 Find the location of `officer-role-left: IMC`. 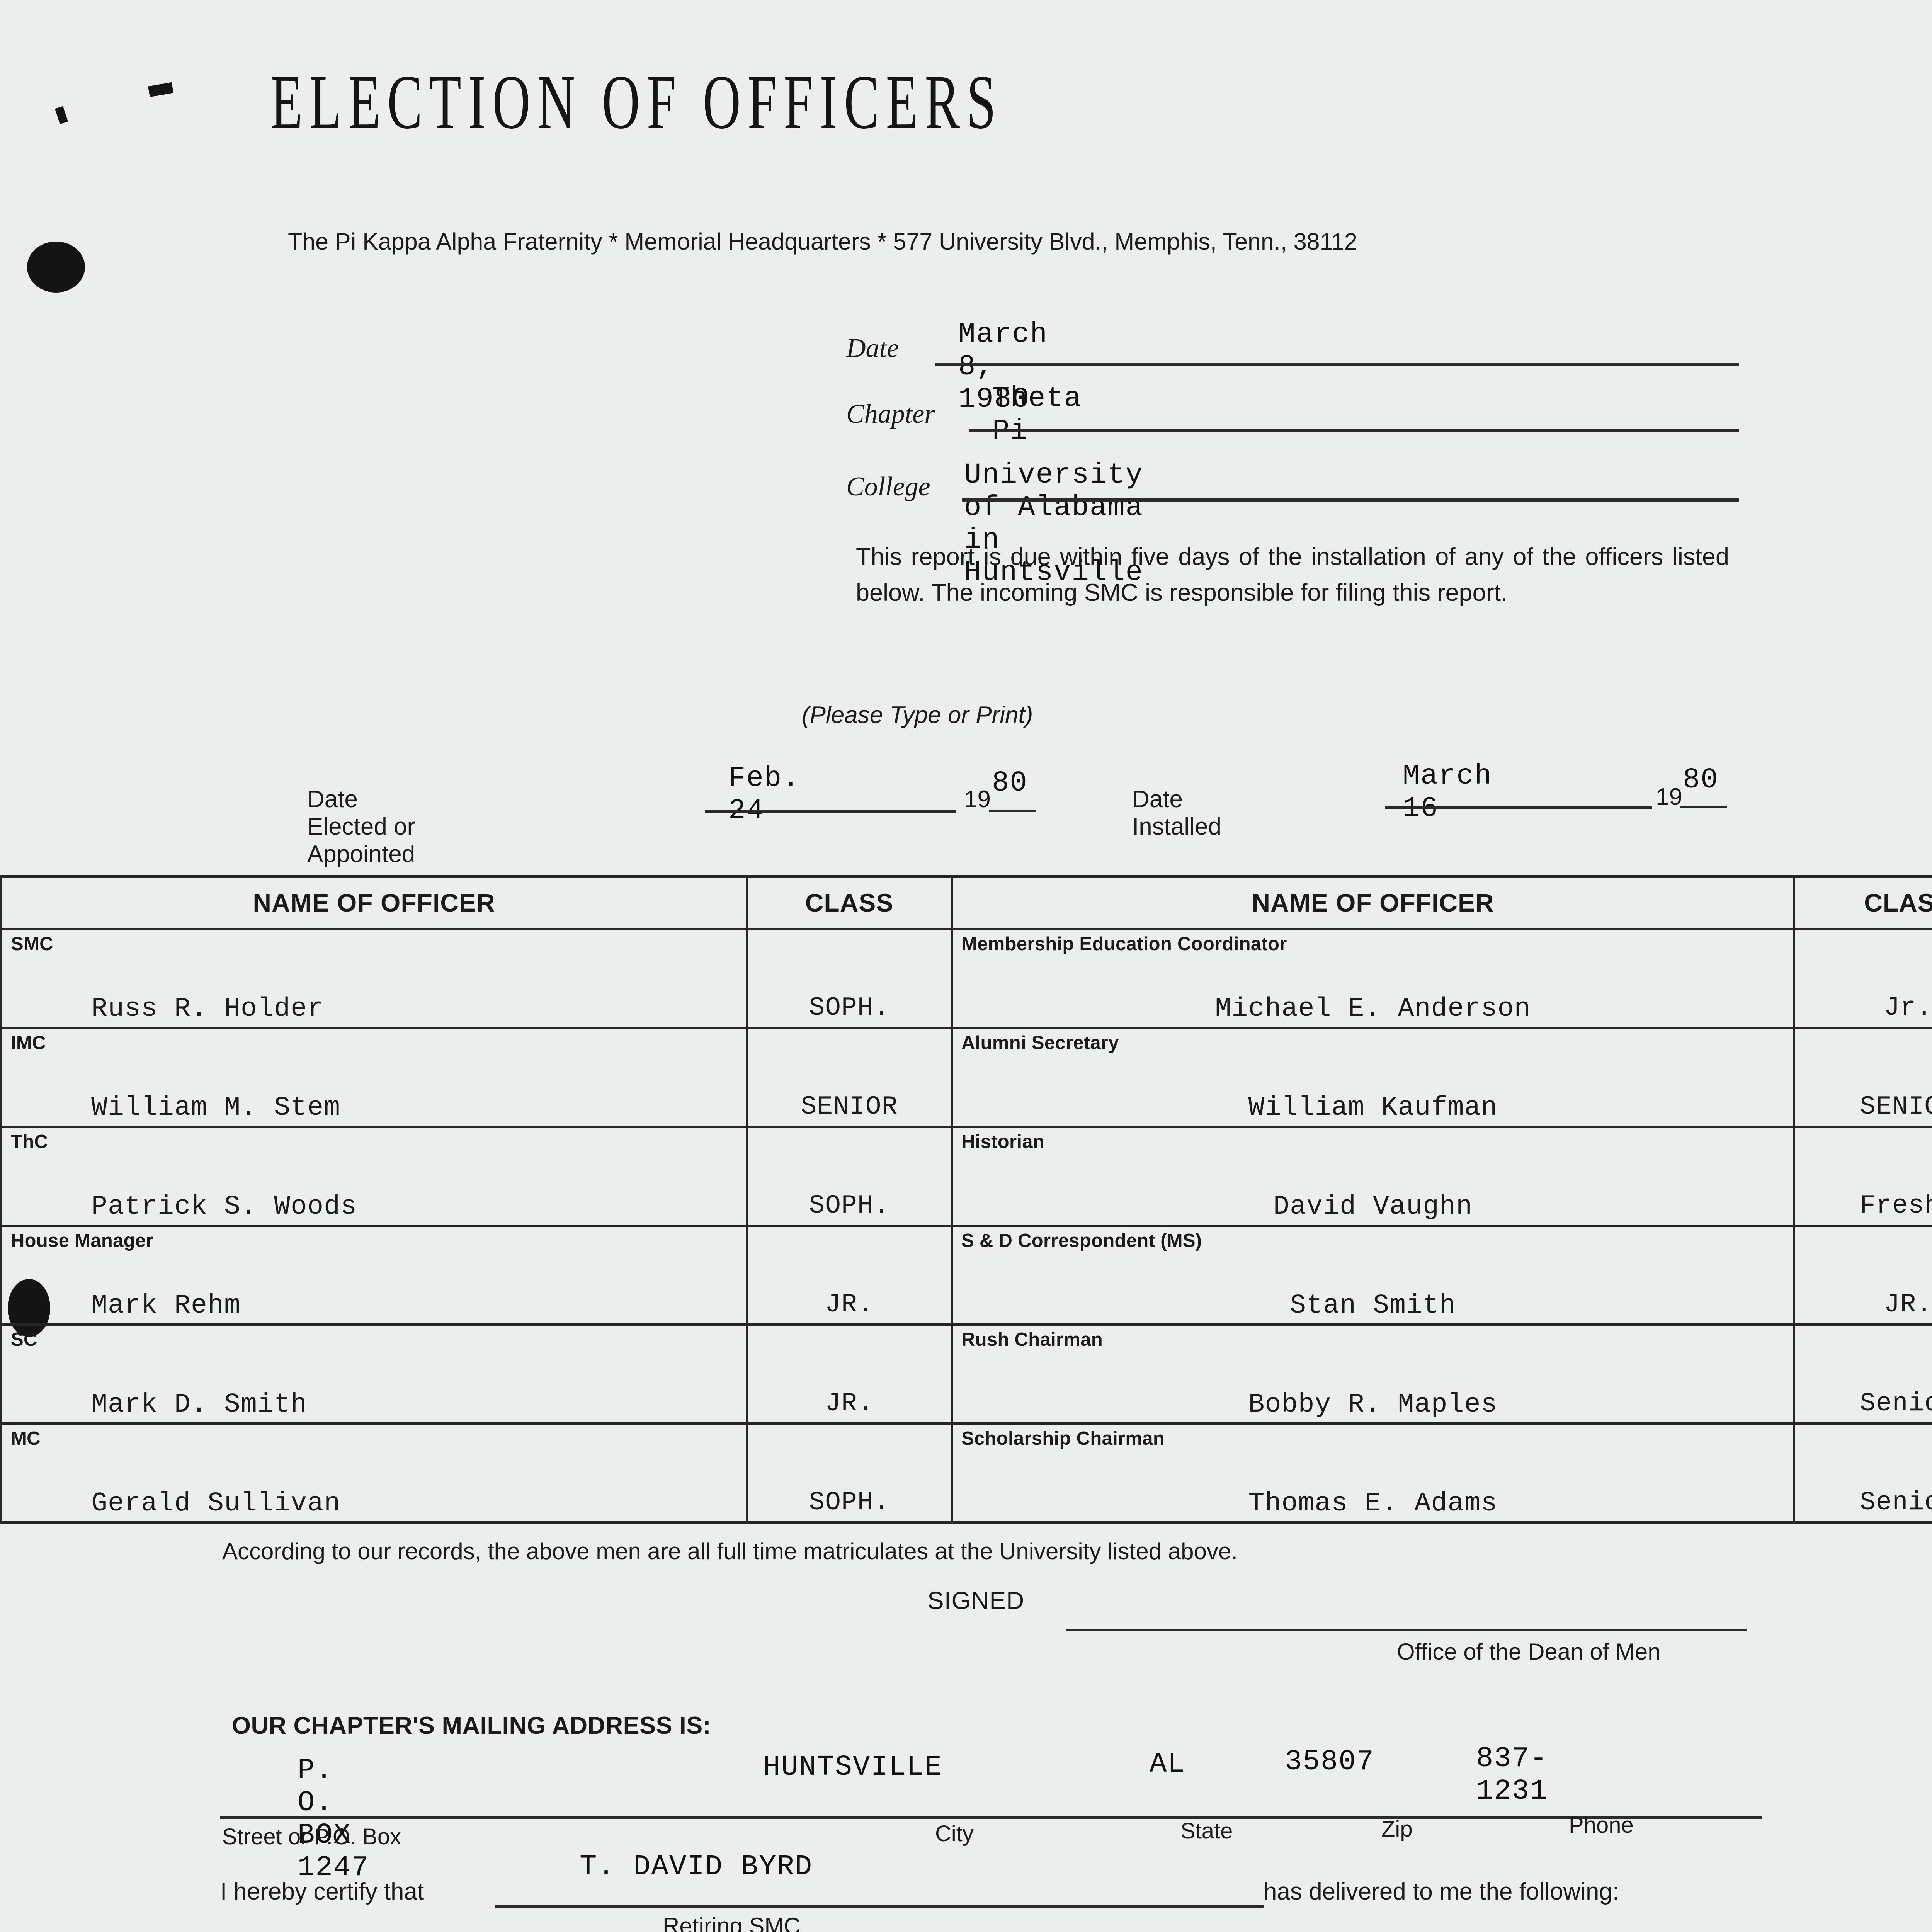

officer-role-left: IMC is located at coordinates (29, 1042).